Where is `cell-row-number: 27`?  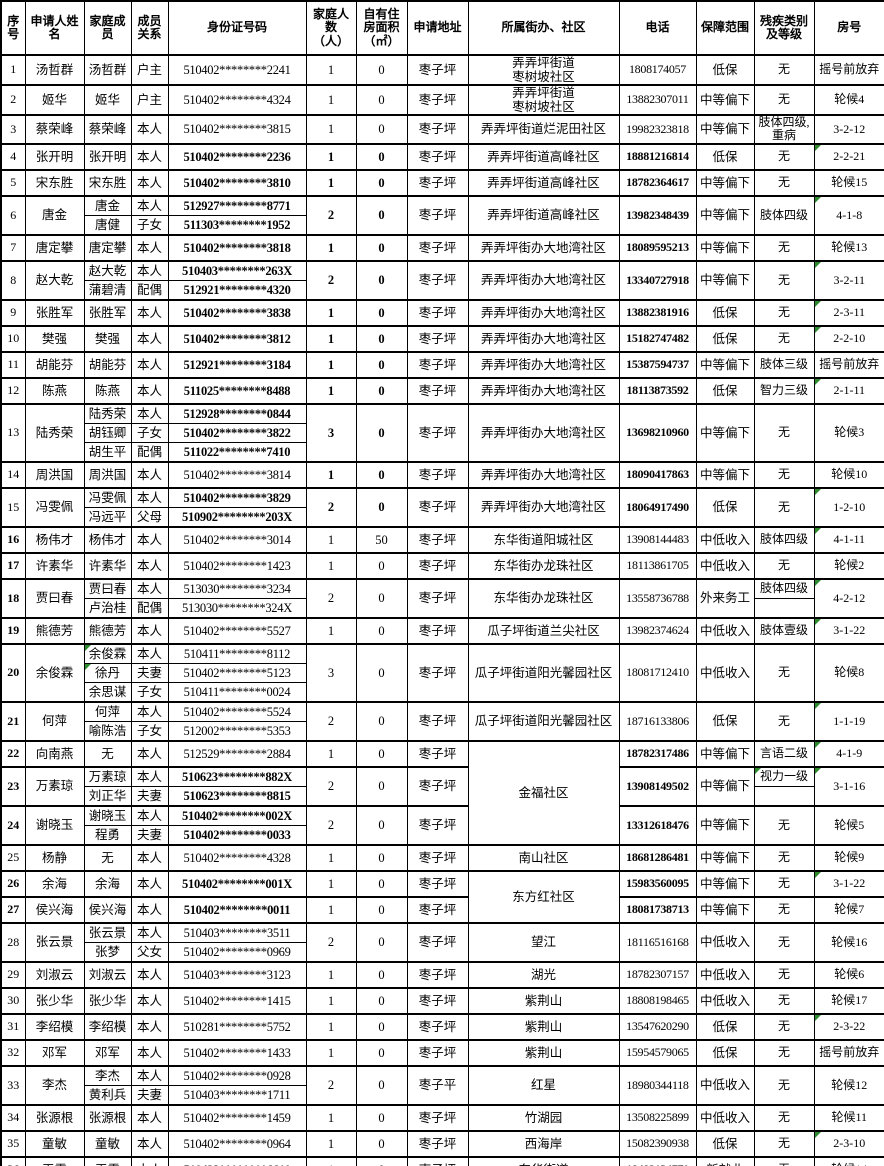 cell-row-number: 27 is located at coordinates (13, 909).